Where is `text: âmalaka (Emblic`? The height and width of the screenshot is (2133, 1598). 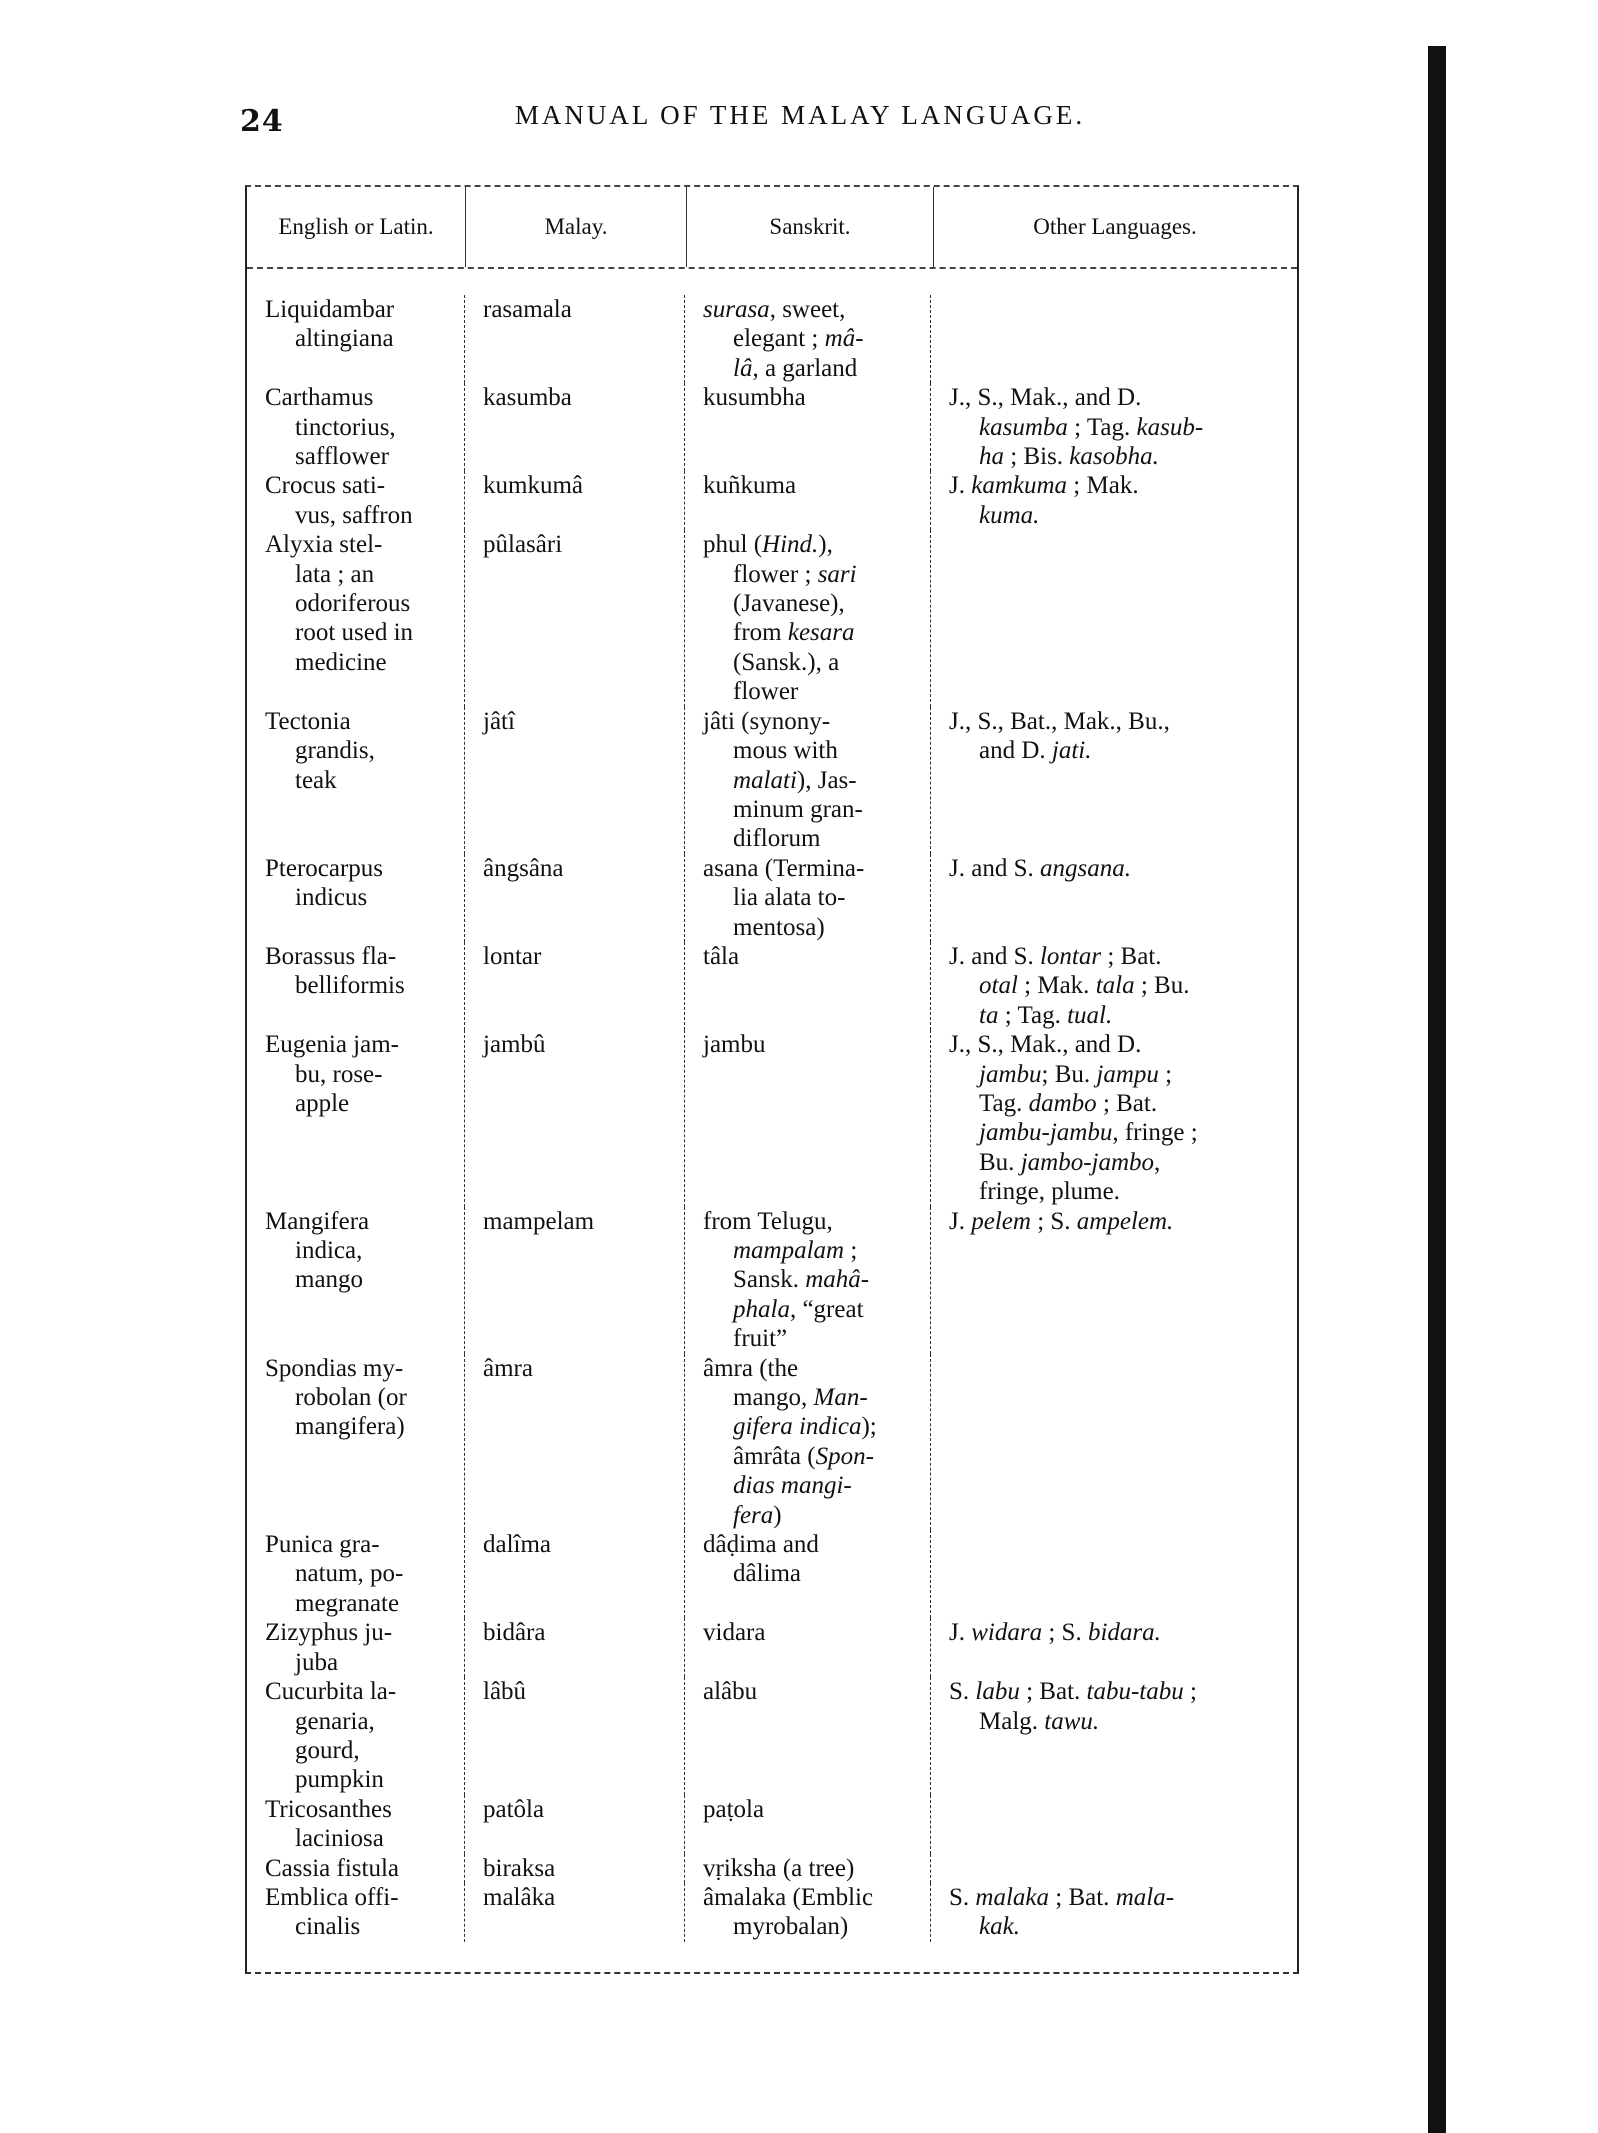 text: âmalaka (Emblic is located at coordinates (788, 1897).